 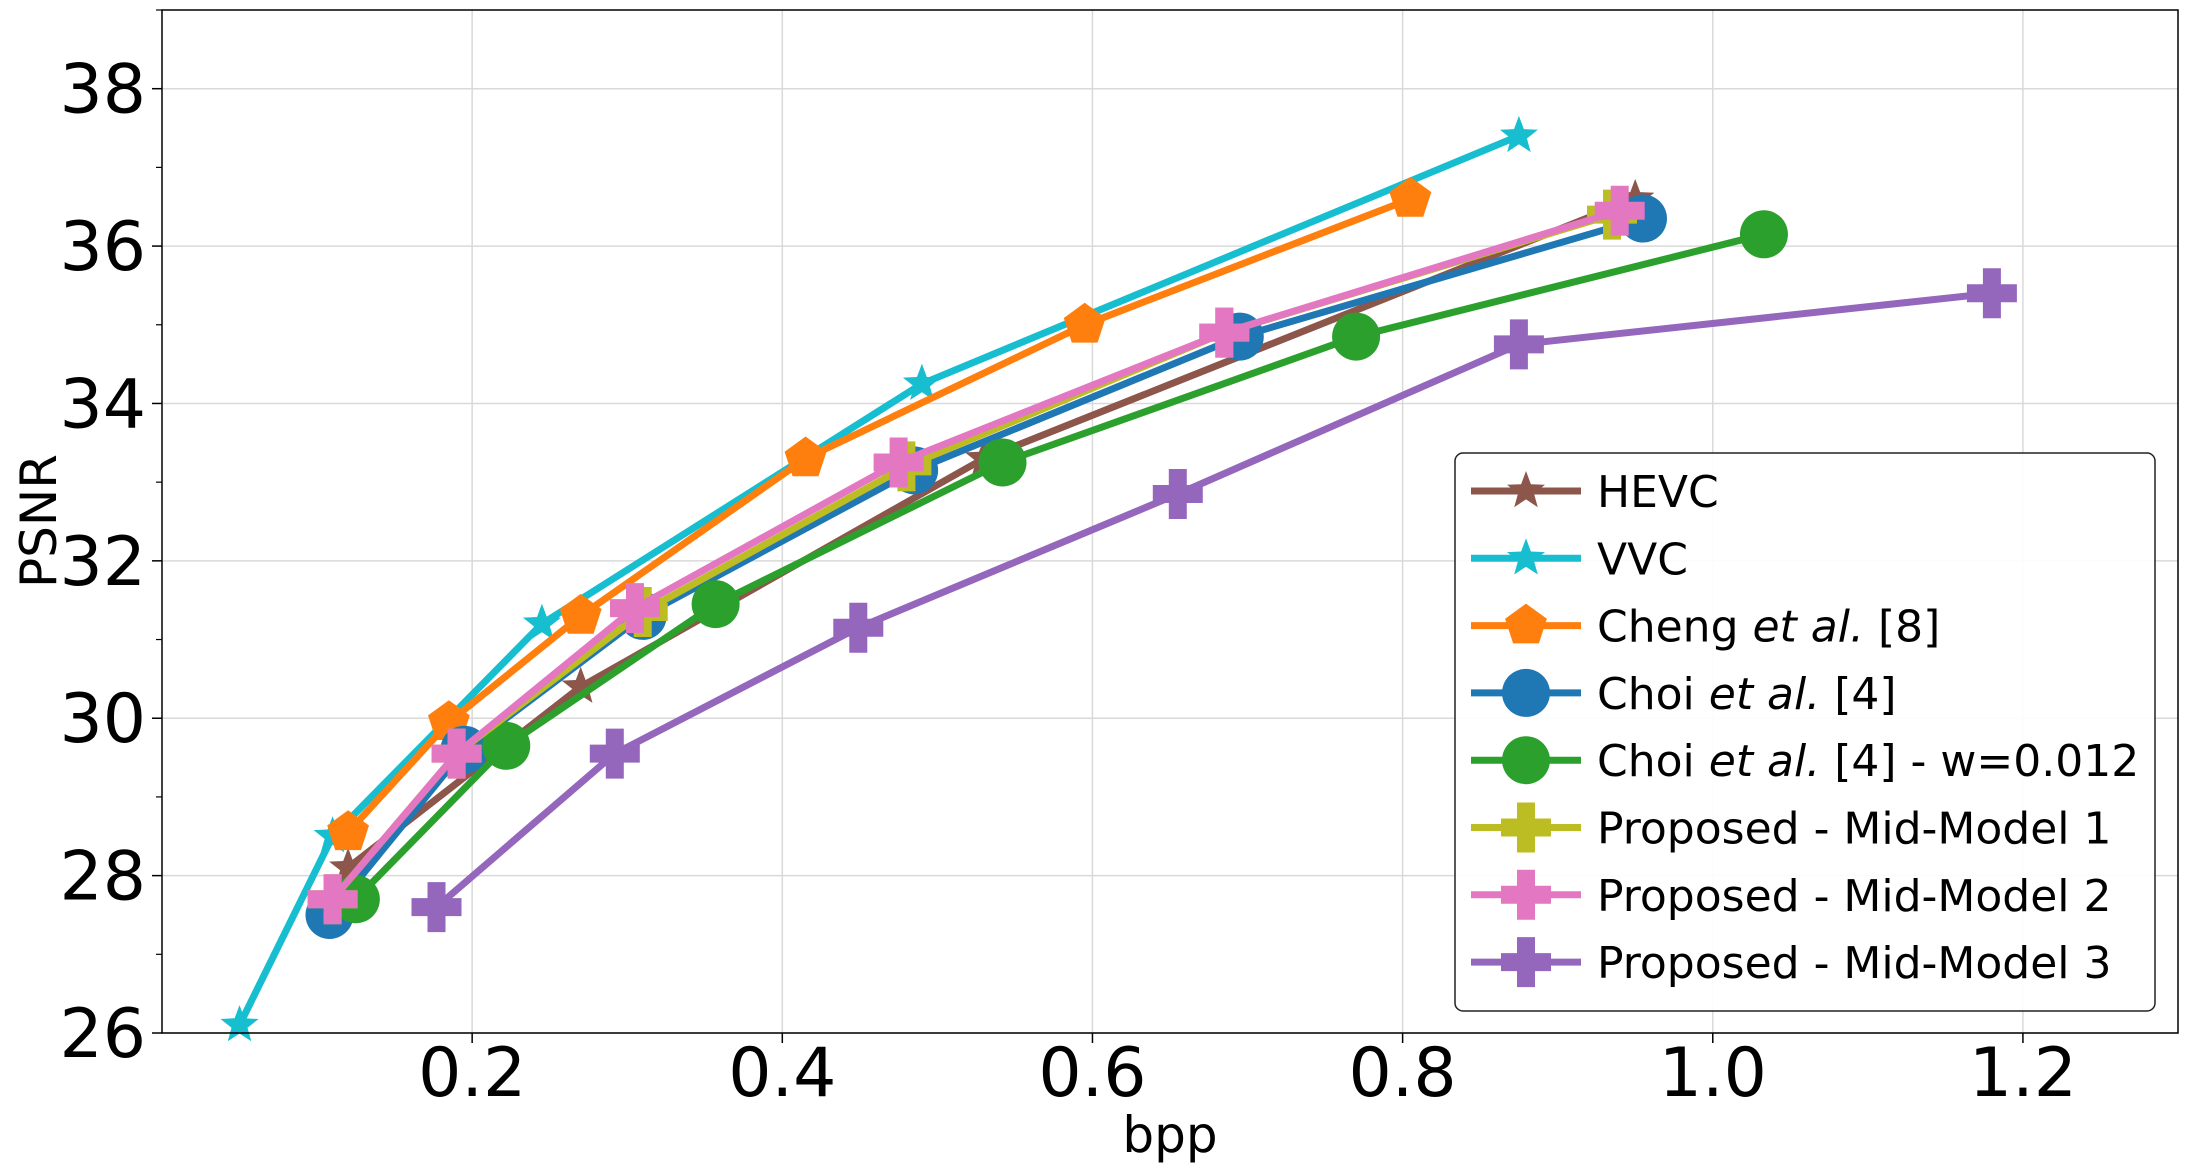 I want to click on y-tick-label: 30, so click(x=102, y=719).